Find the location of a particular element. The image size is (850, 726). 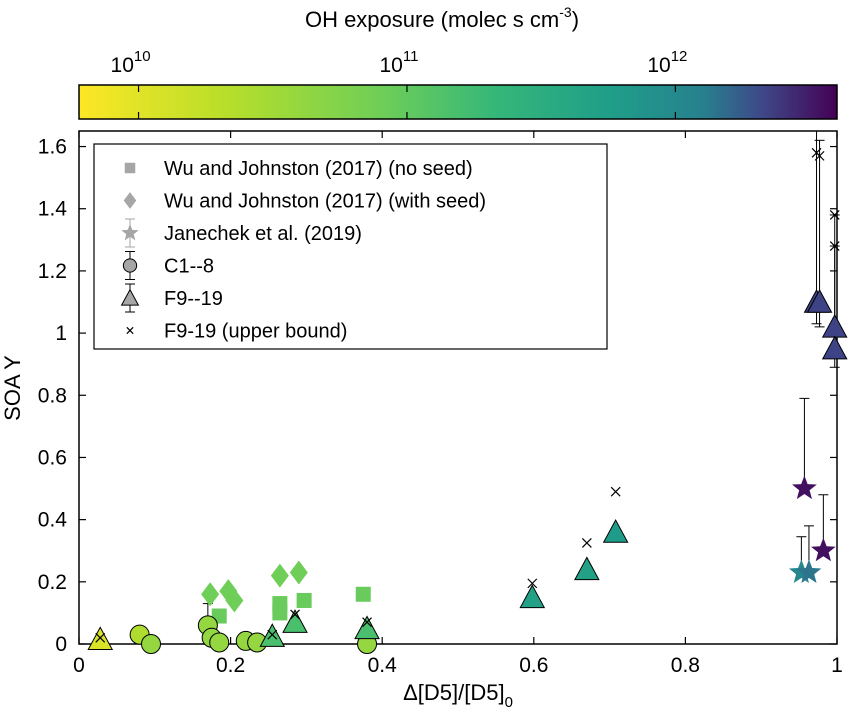

y-tick-label: 1.4 is located at coordinates (53, 209).